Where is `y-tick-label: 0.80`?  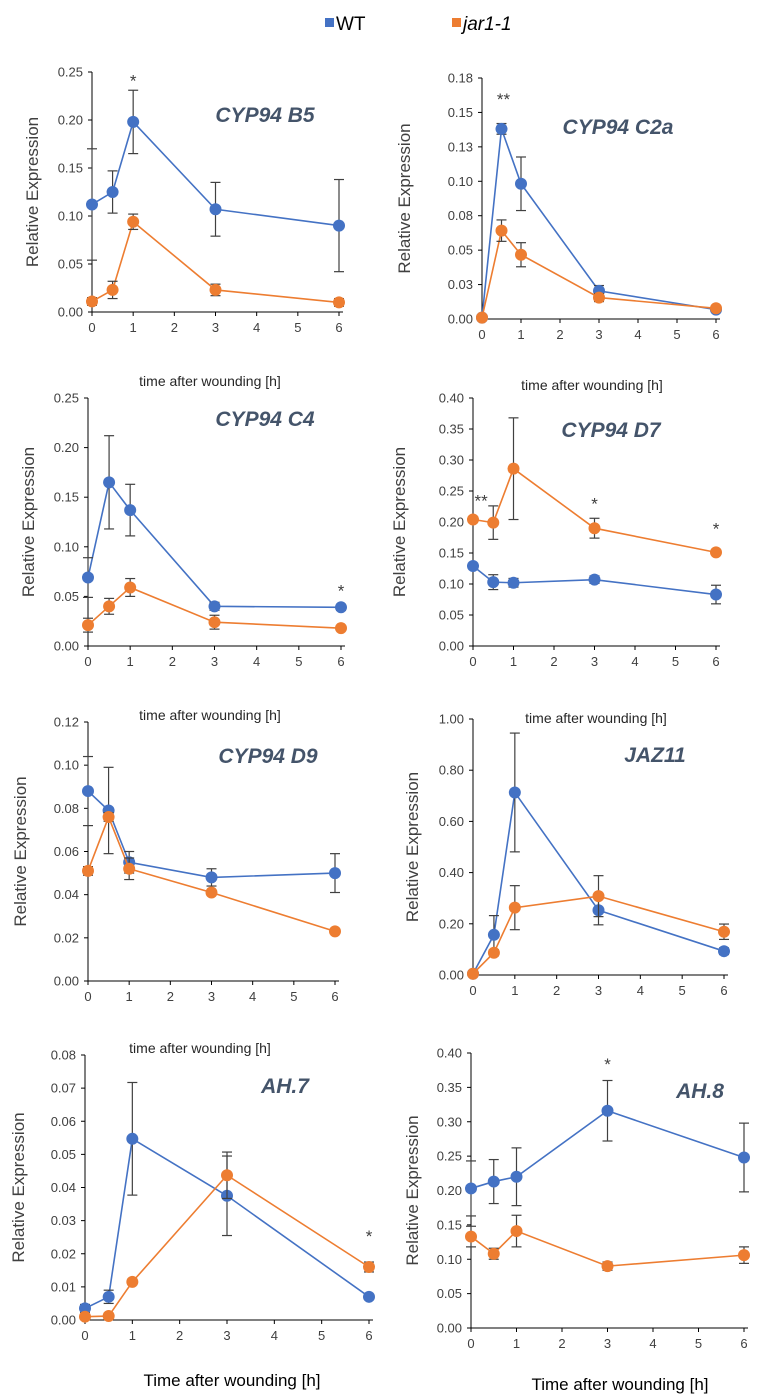
y-tick-label: 0.80 is located at coordinates (451, 770).